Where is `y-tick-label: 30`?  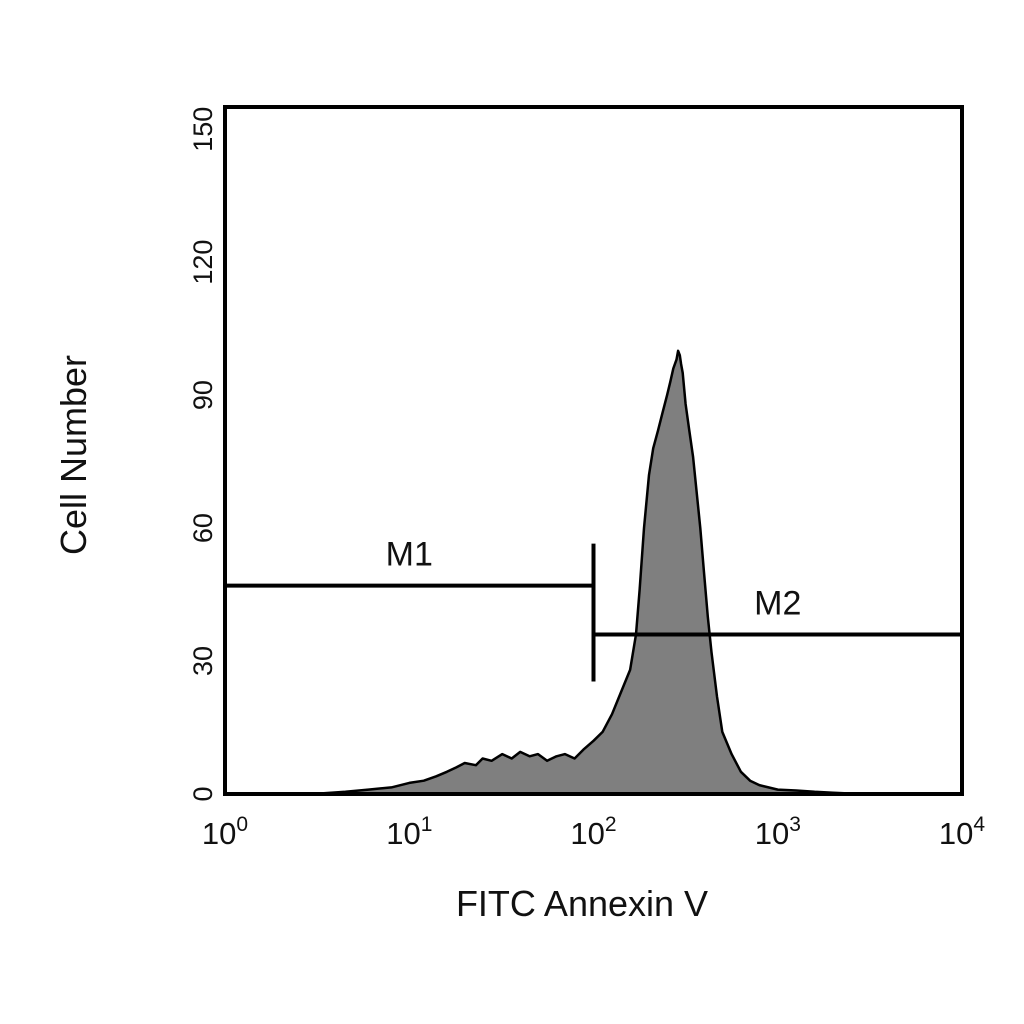 y-tick-label: 30 is located at coordinates (203, 661).